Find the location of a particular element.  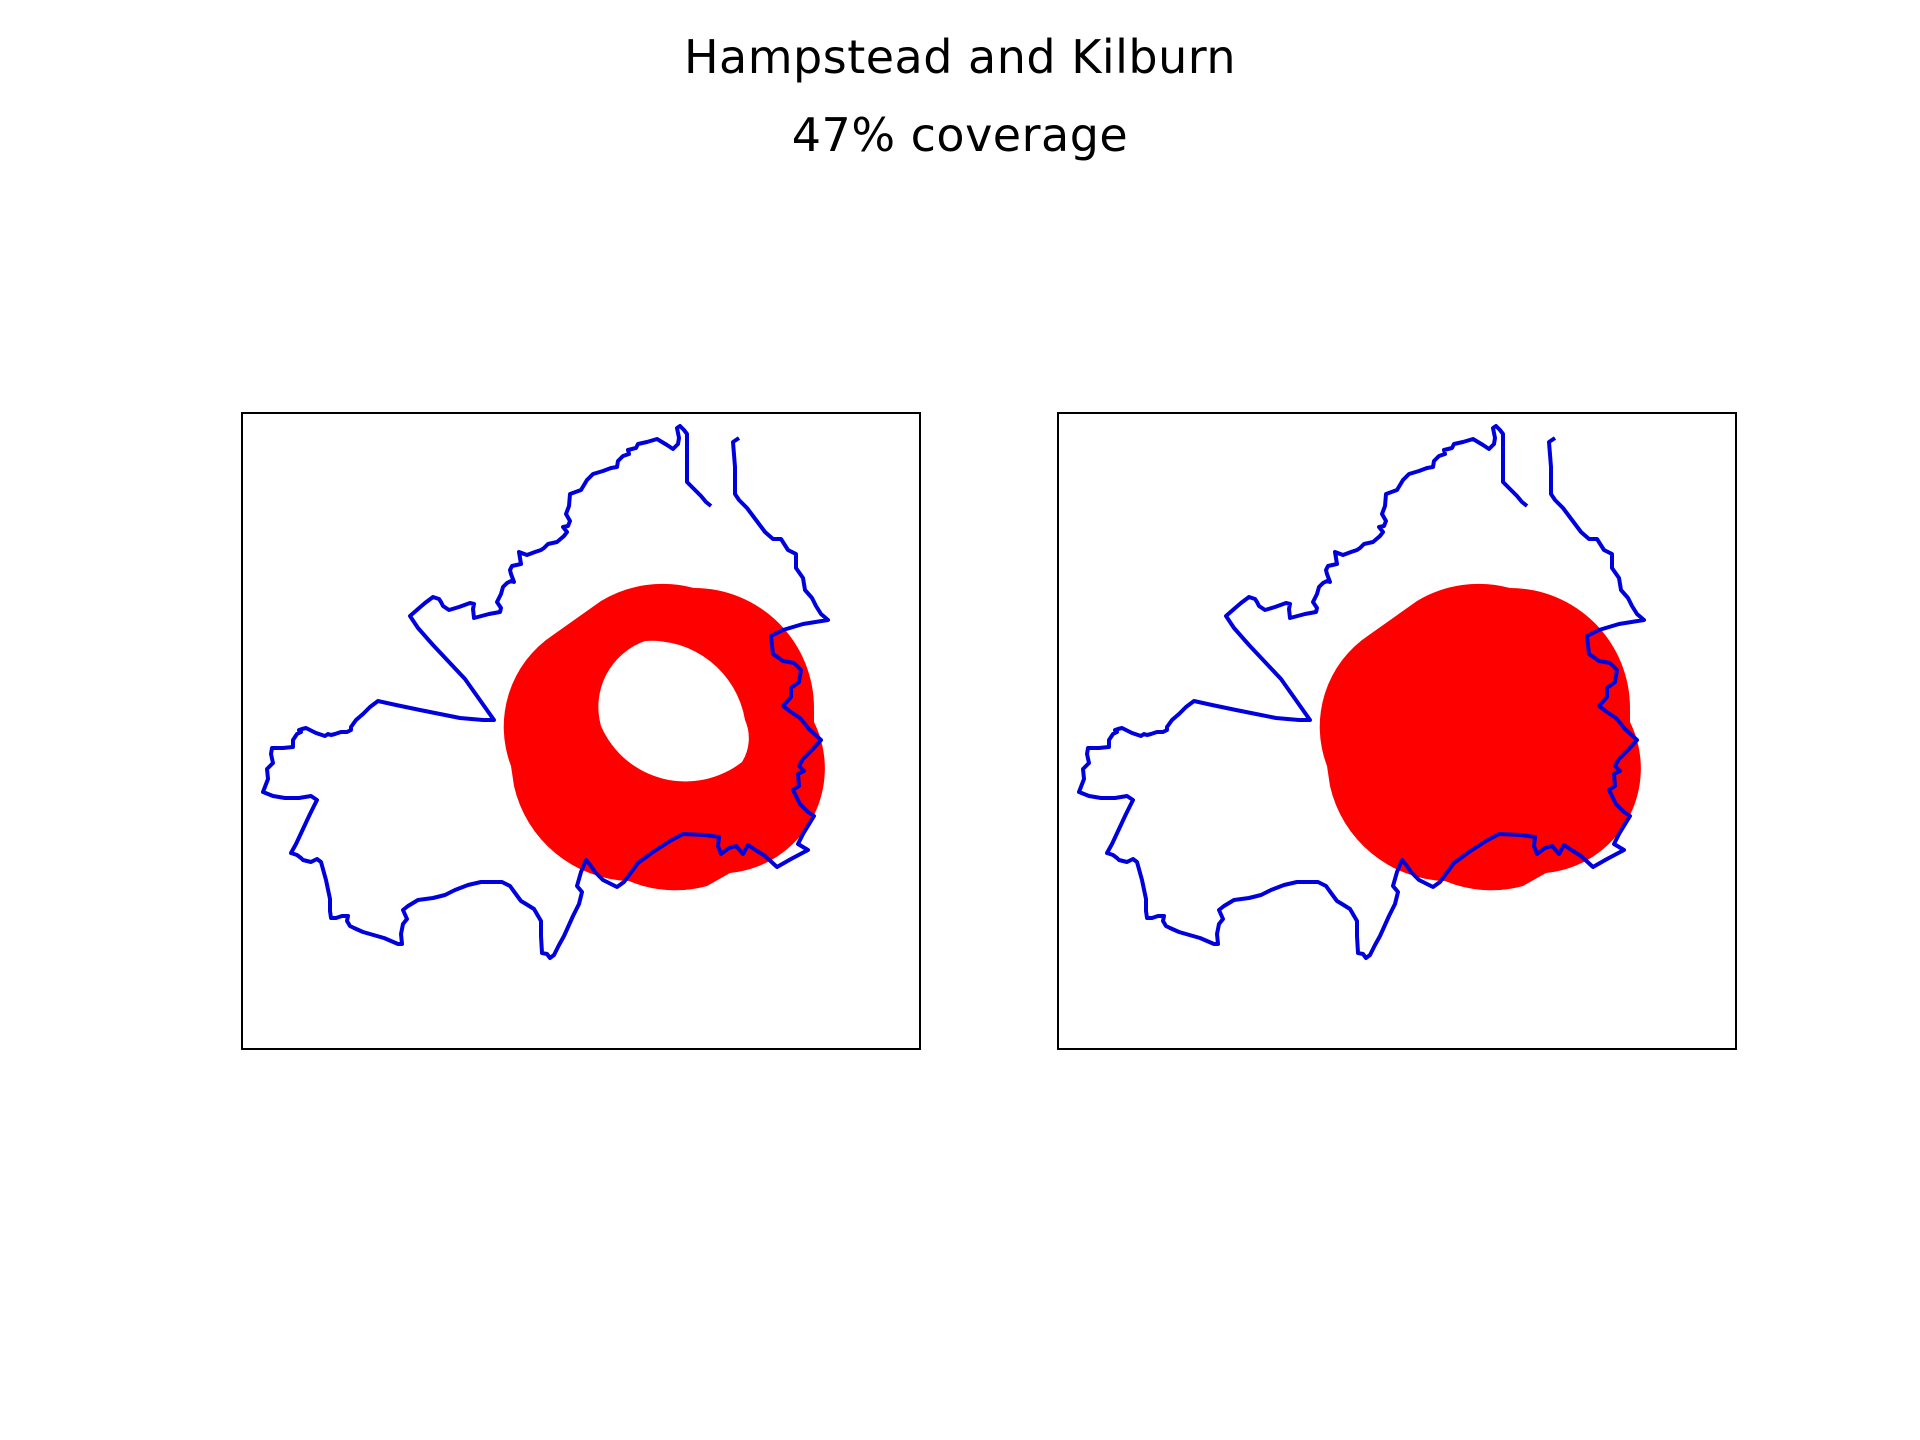

coverage-ring is located at coordinates (664, 737).